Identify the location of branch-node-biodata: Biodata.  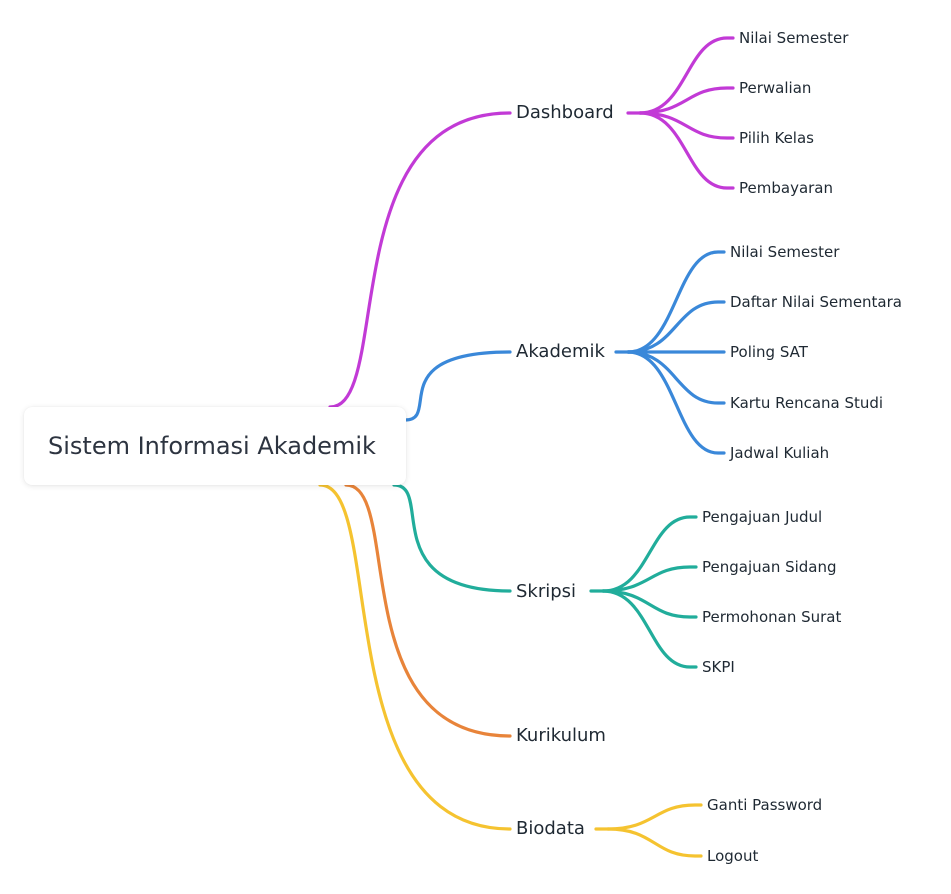
(550, 829).